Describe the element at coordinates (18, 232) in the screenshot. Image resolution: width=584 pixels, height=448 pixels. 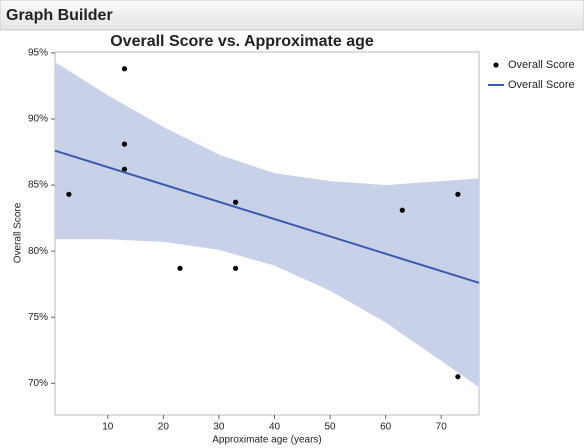
I see `y-axis-label: Overall Score` at that location.